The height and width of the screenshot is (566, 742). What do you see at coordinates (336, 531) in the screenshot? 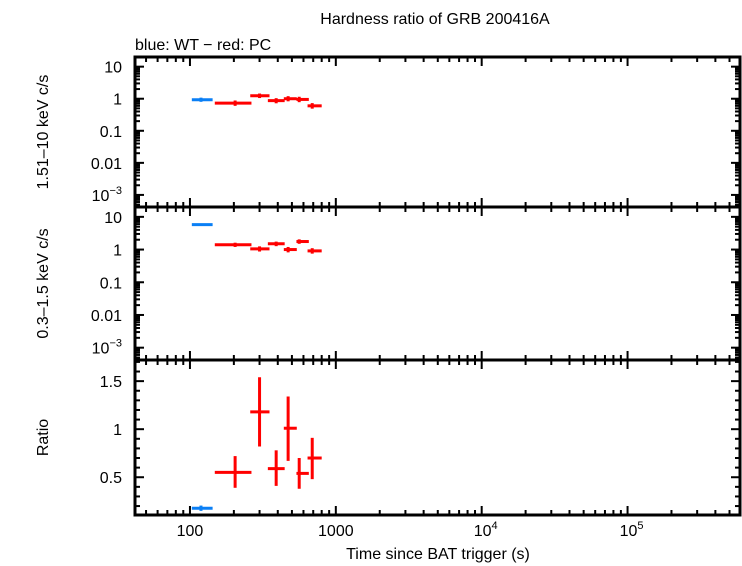
I see `x-tick-label: 1000` at bounding box center [336, 531].